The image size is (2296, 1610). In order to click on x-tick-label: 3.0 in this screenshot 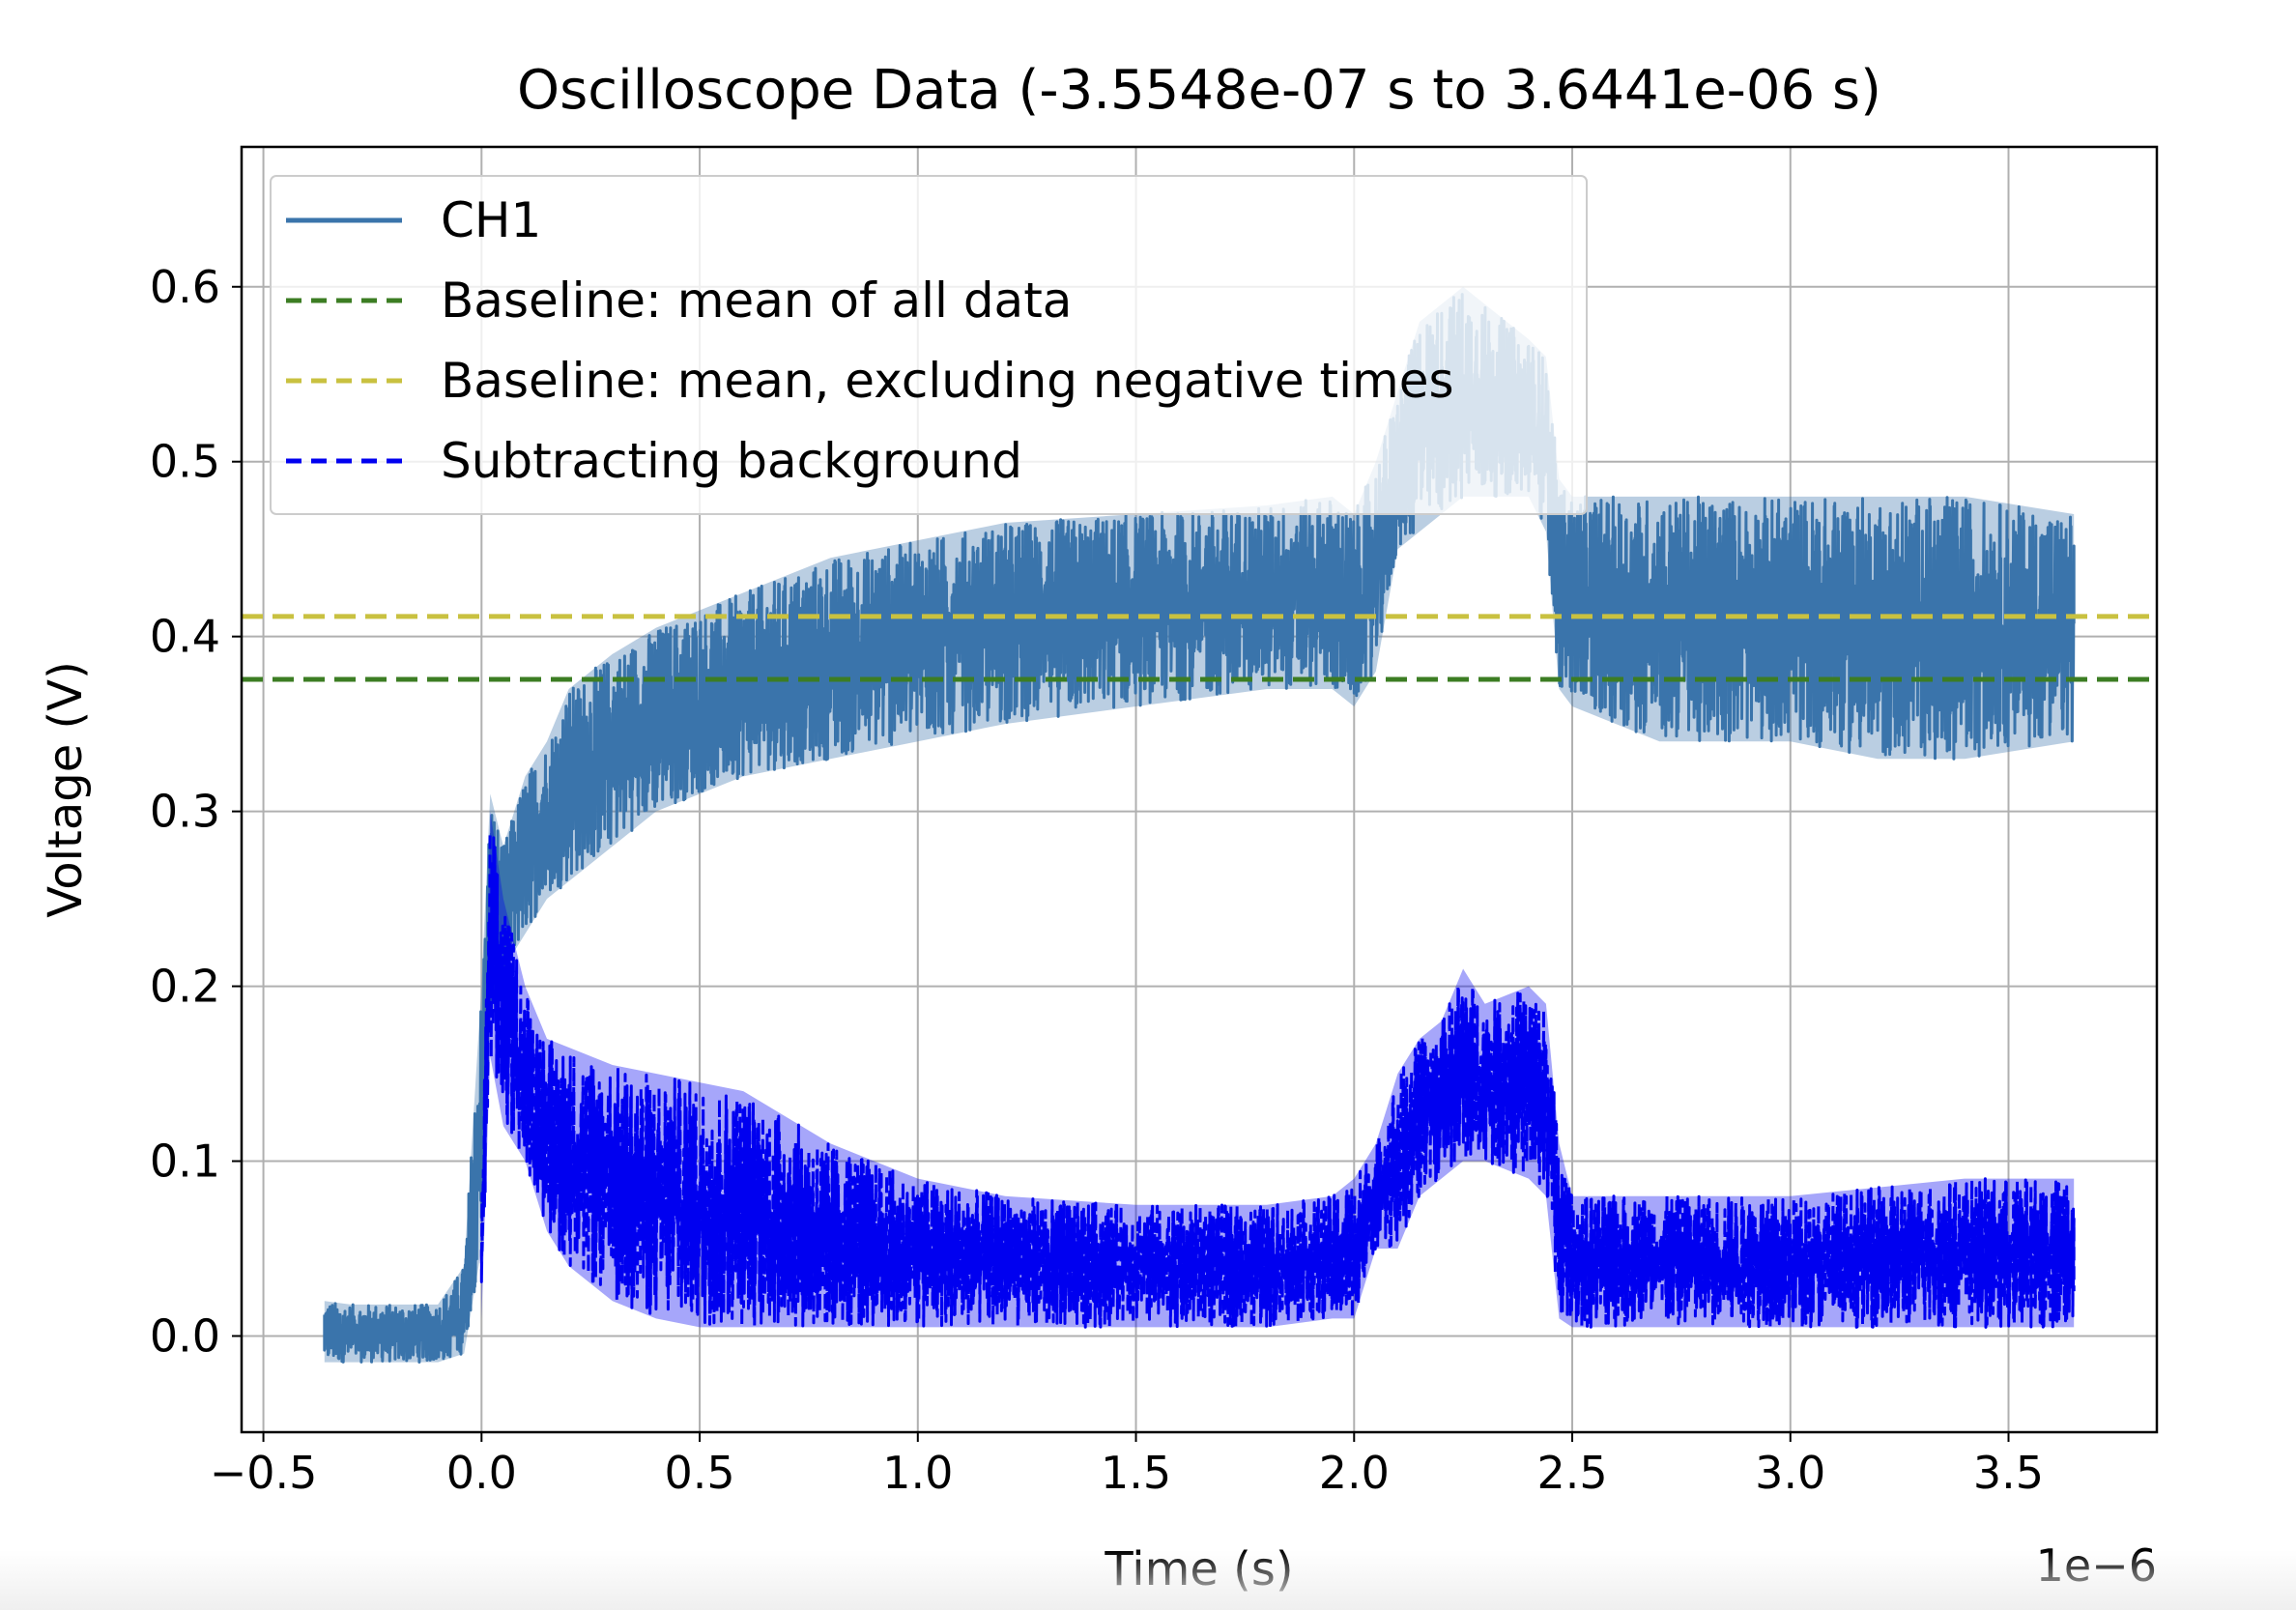, I will do `click(1790, 1473)`.